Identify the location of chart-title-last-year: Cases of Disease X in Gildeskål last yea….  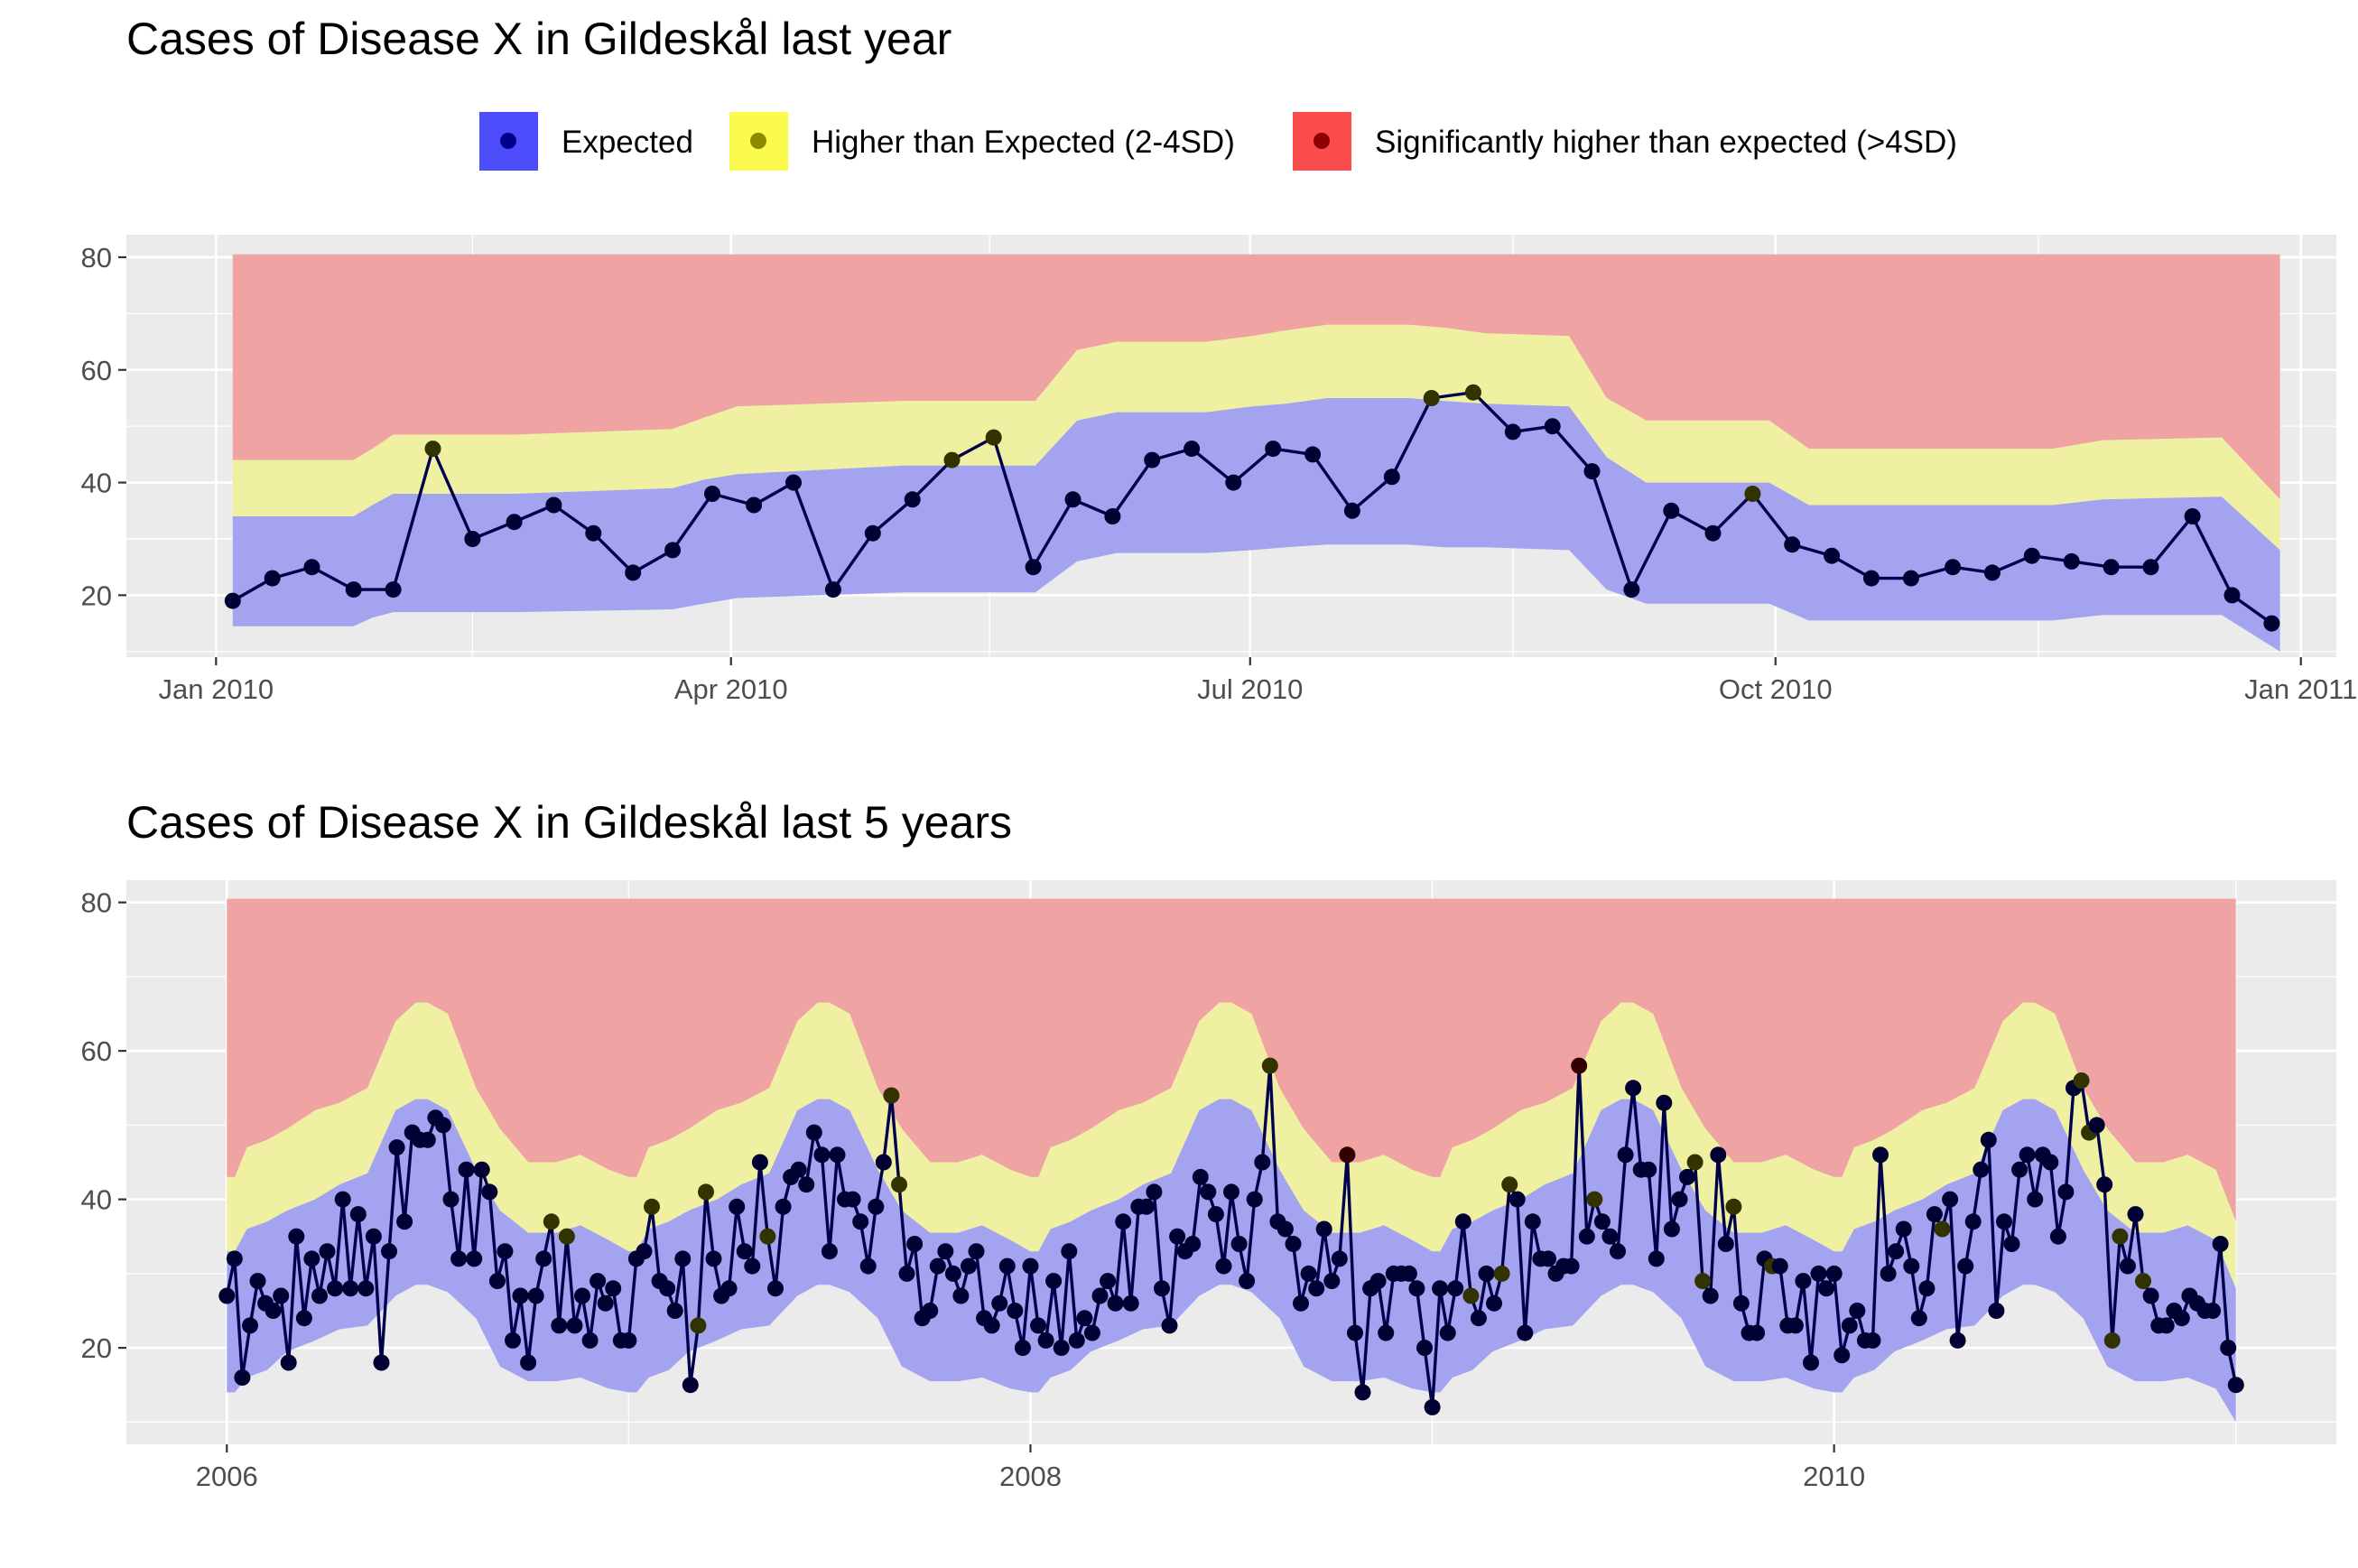
(539, 39).